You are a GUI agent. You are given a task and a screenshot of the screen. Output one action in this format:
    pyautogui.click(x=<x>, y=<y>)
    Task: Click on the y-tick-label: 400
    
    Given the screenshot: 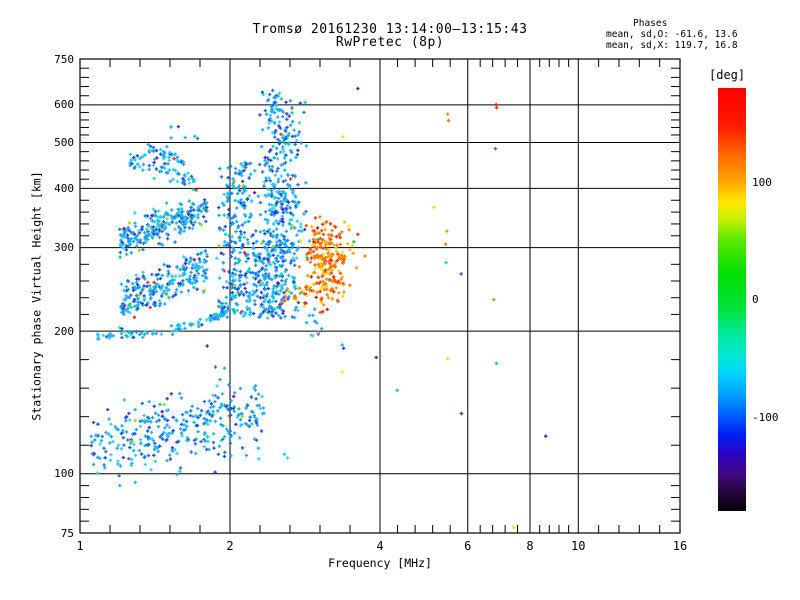 What is the action you would take?
    pyautogui.click(x=64, y=188)
    